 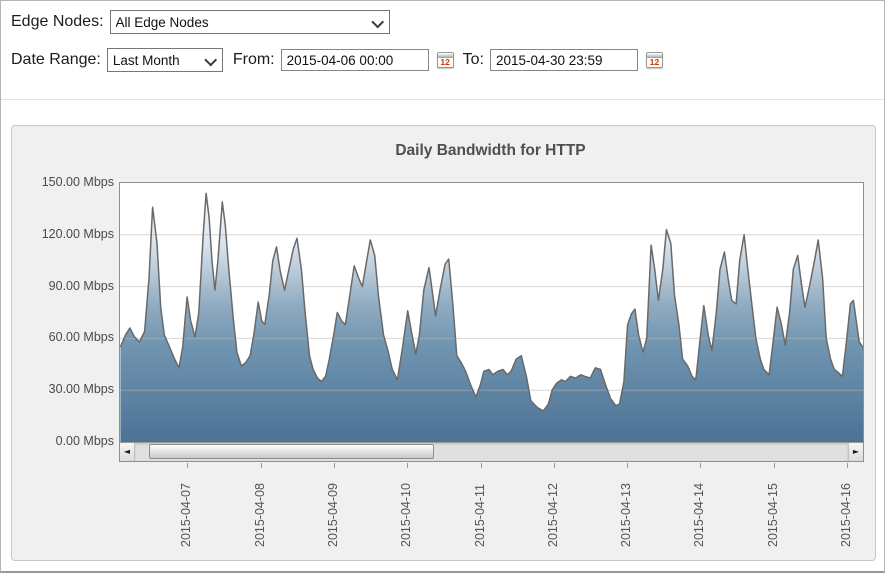 I want to click on edge-nodes-row: Edge Nodes: All Edge Nodes, so click(x=442, y=22).